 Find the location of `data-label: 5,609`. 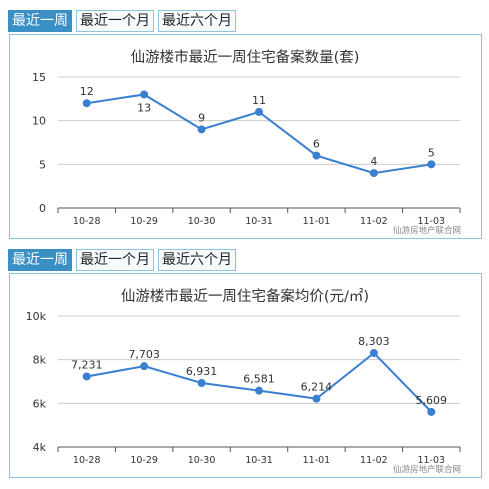

data-label: 5,609 is located at coordinates (432, 400).